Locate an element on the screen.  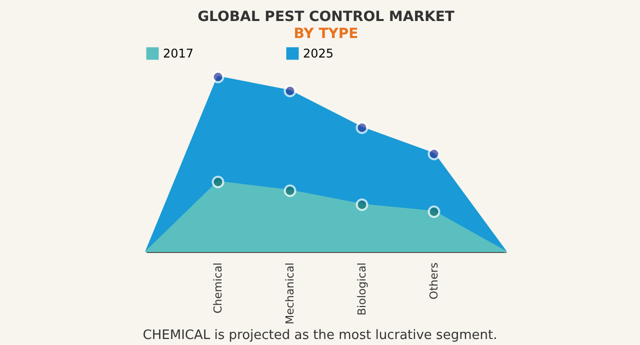
chart-title: GLOBAL PEST CONTROL MARKET is located at coordinates (326, 17).